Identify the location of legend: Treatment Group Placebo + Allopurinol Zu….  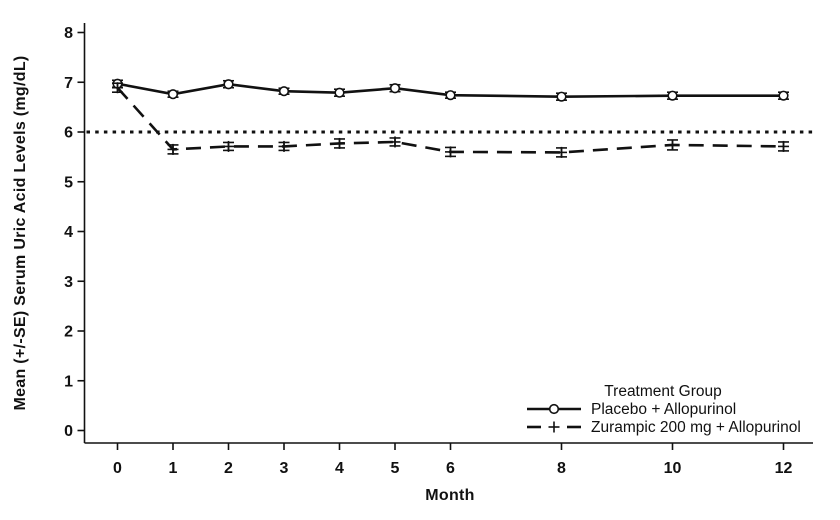
(664, 409).